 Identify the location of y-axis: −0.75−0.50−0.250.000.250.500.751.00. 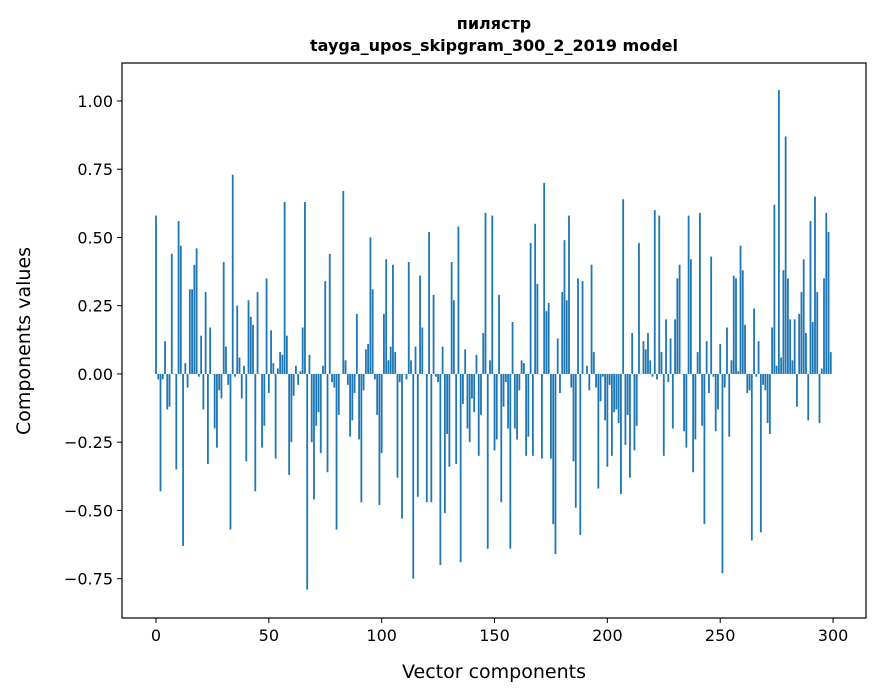
(93, 340).